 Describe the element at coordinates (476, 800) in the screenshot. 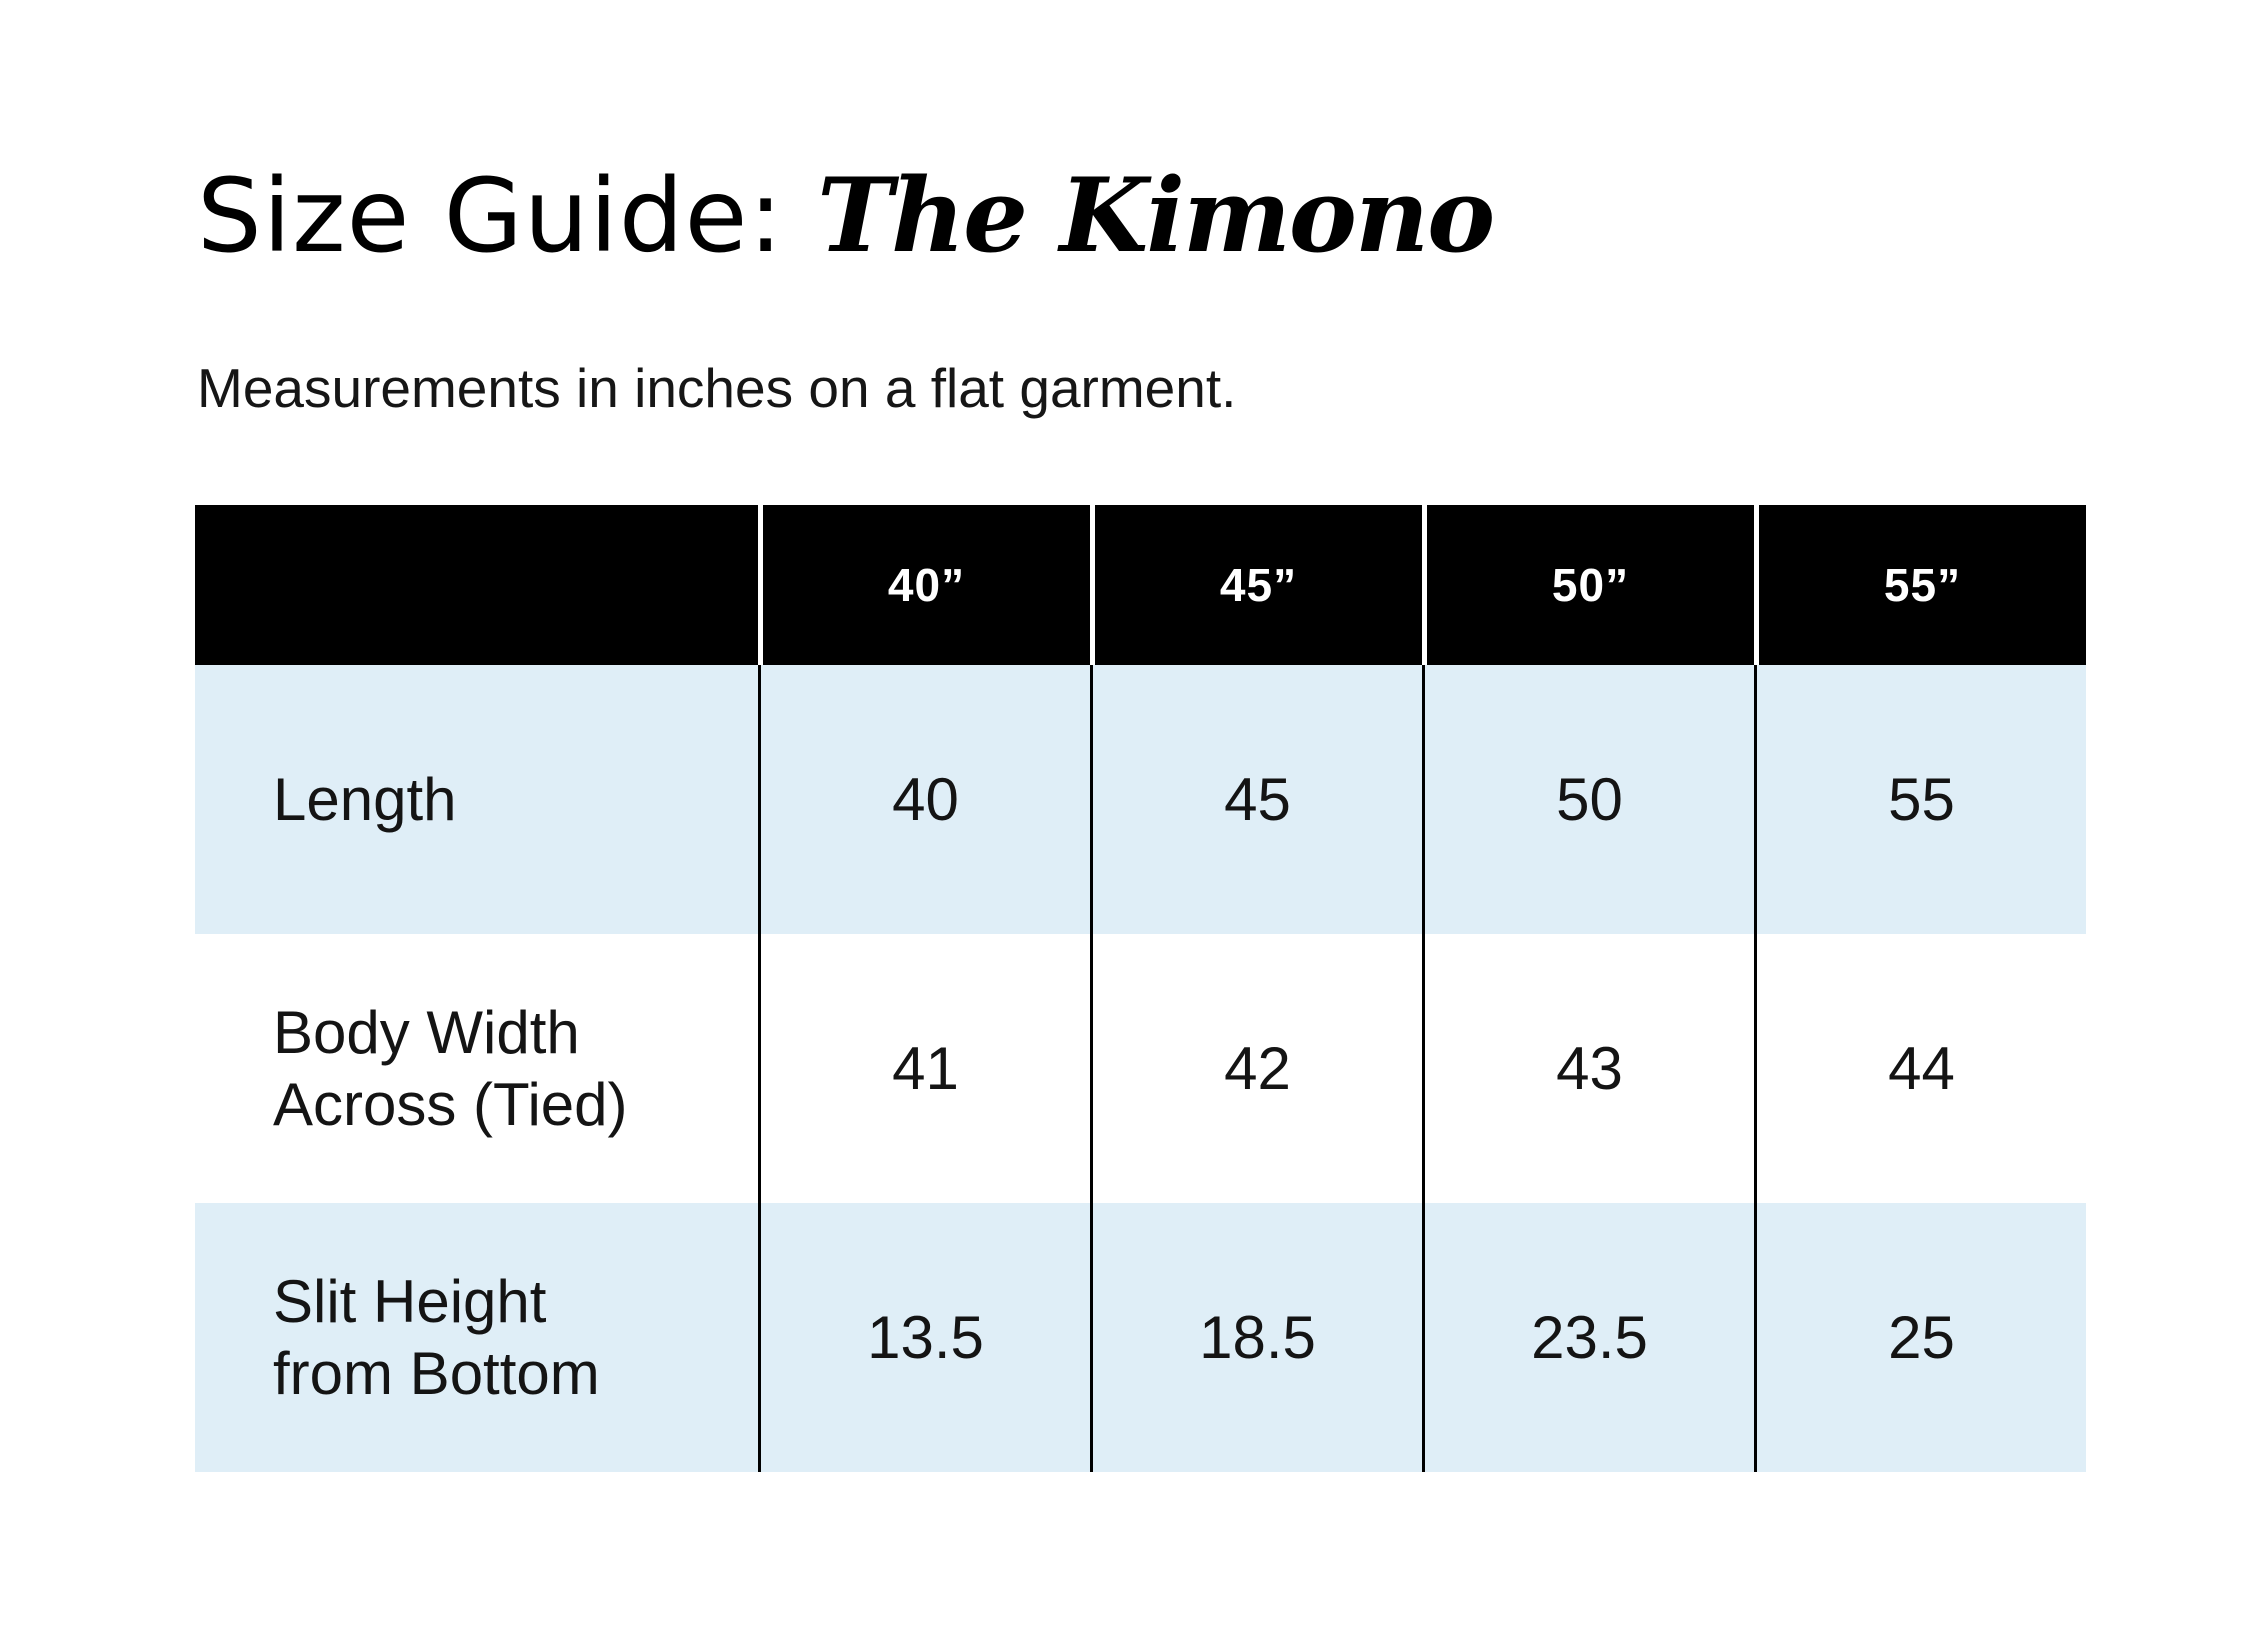

I see `row-label: Length` at that location.